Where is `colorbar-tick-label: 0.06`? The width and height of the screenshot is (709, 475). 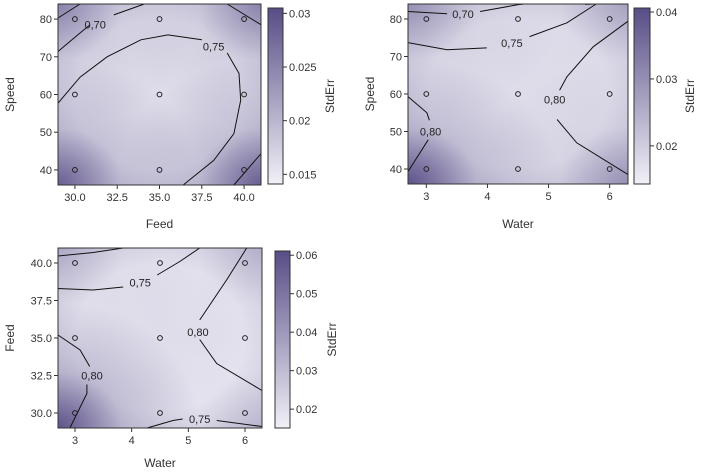 colorbar-tick-label: 0.06 is located at coordinates (306, 256).